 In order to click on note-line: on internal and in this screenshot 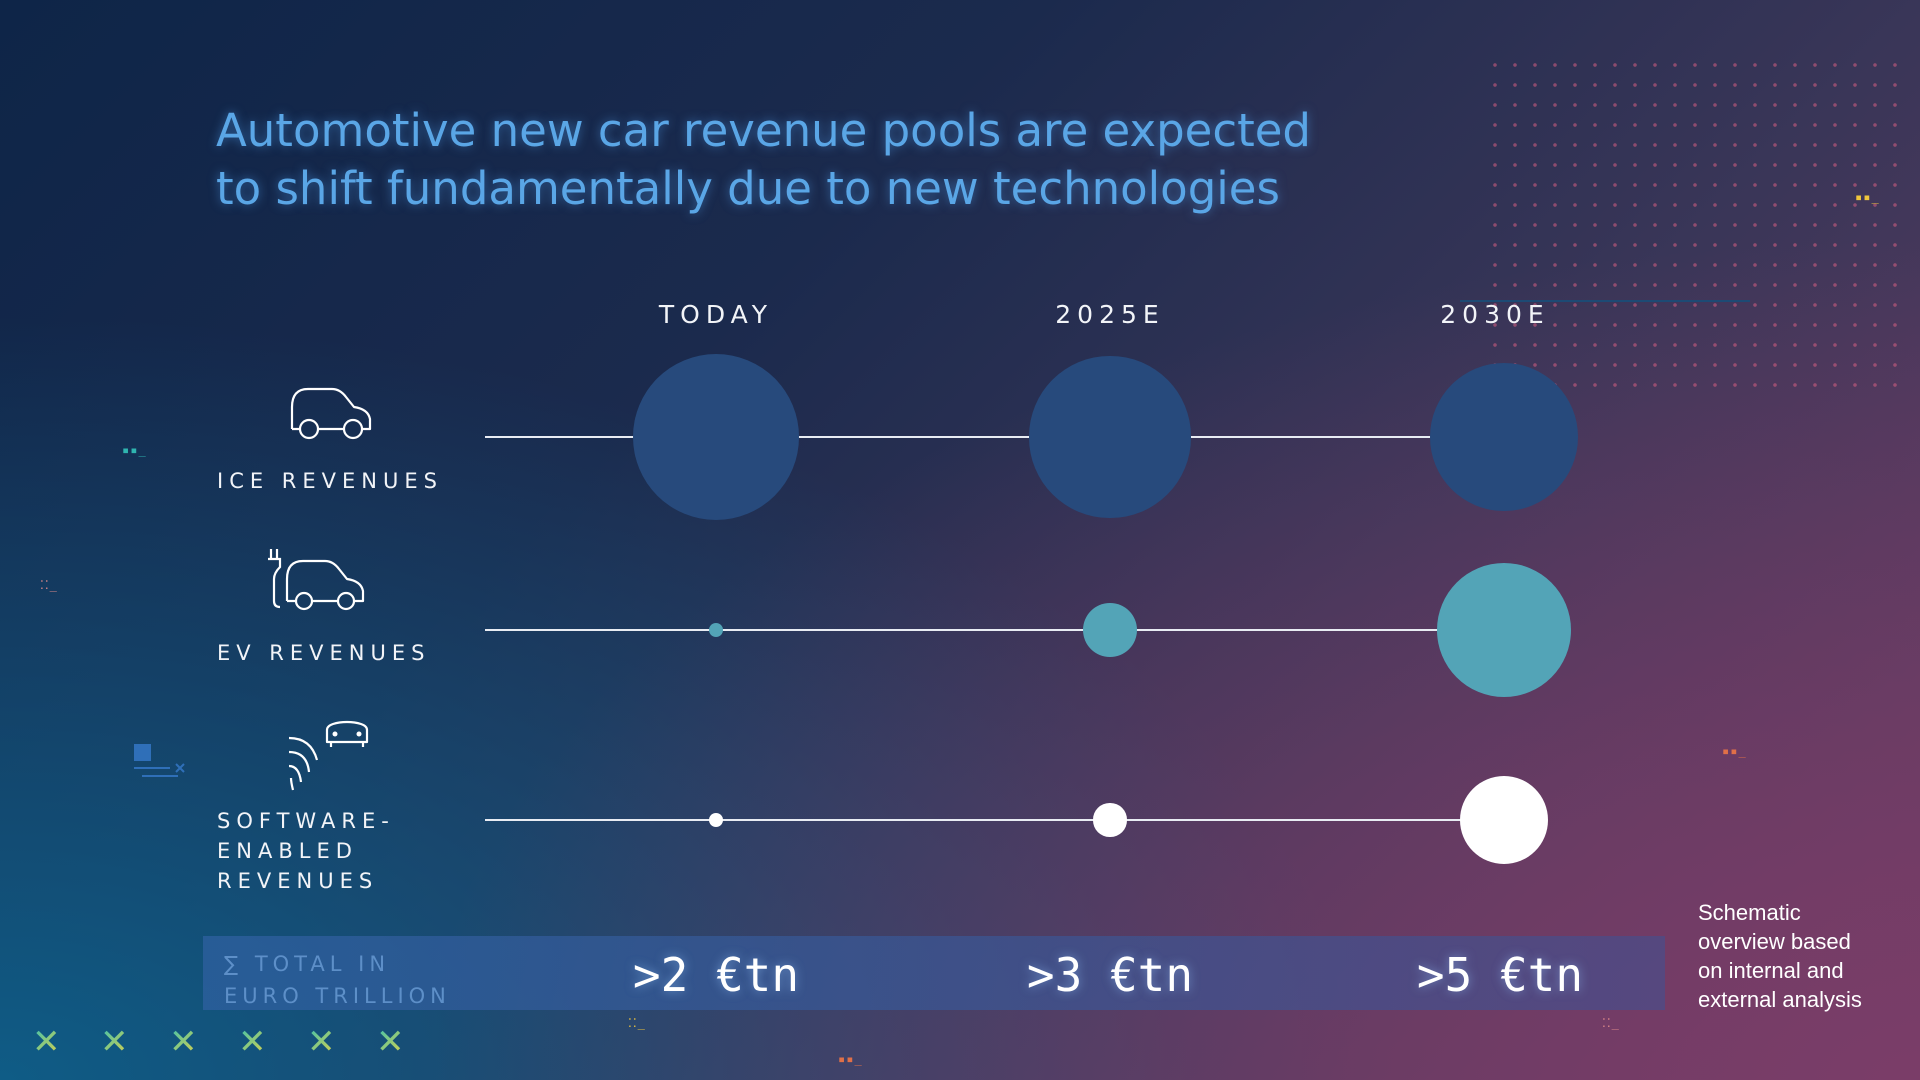, I will do `click(1771, 970)`.